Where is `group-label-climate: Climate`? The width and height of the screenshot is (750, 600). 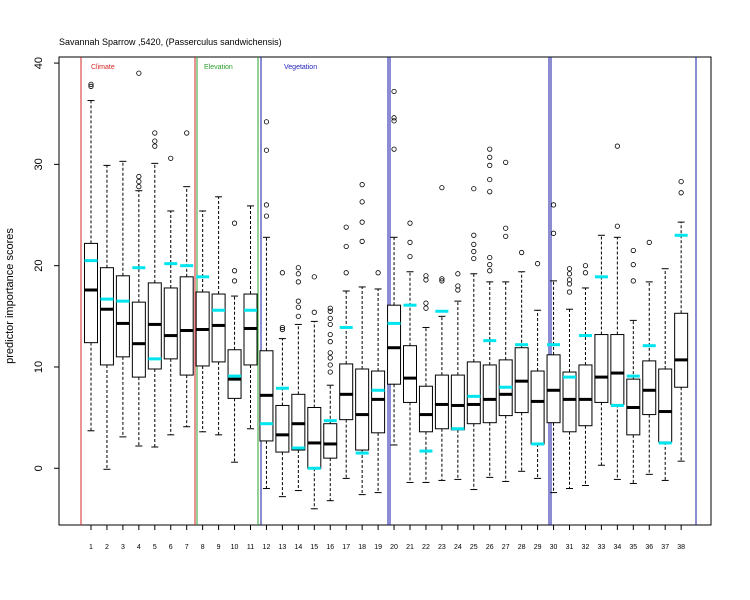
group-label-climate: Climate is located at coordinates (103, 67).